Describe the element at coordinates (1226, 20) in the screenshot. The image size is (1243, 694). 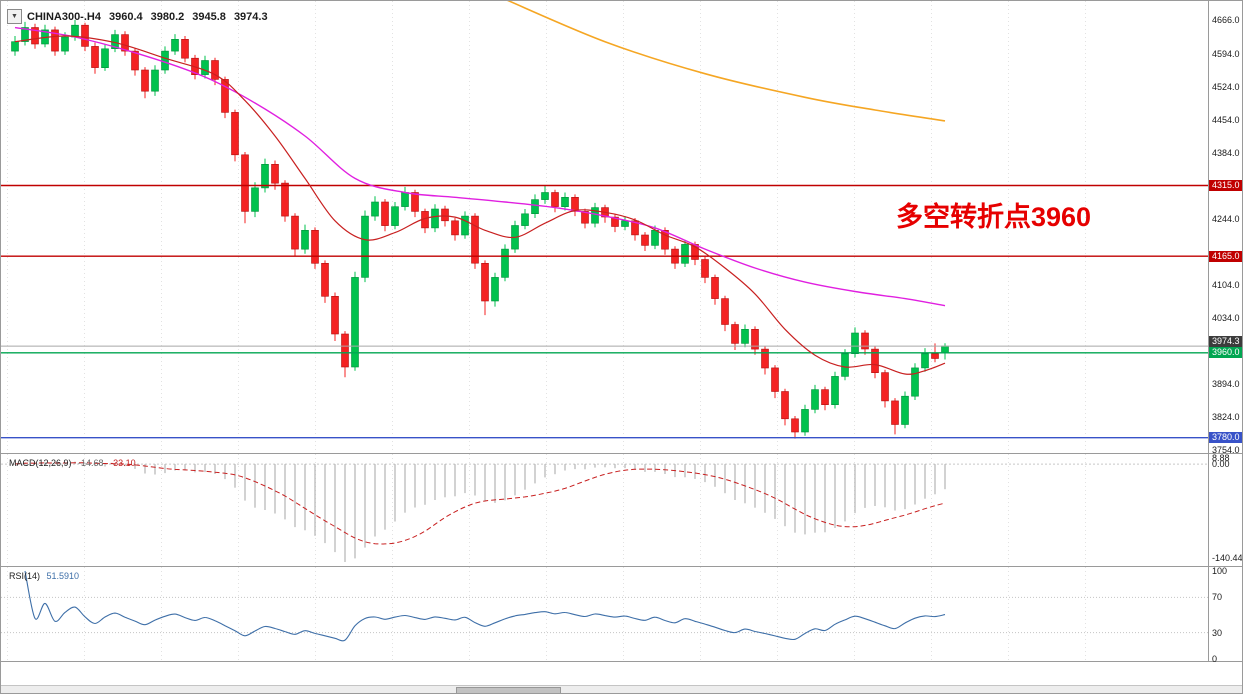
I see `price-tick-label: 4666.0` at that location.